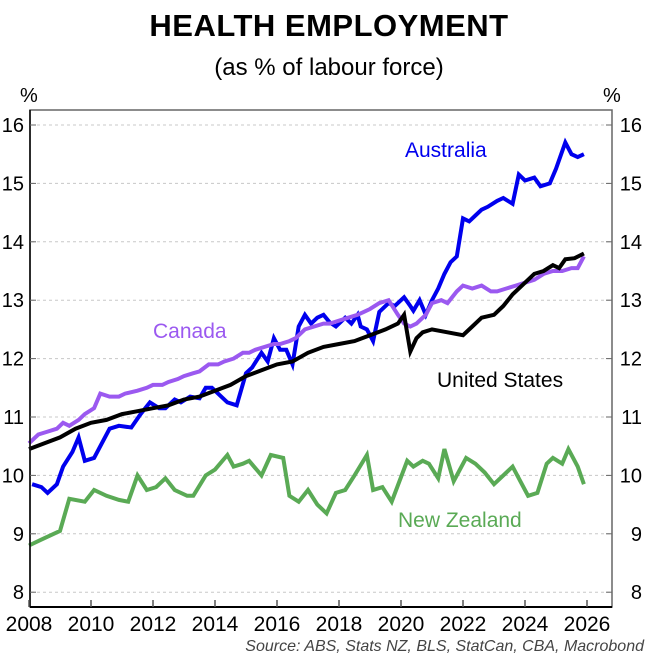  Describe the element at coordinates (13, 418) in the screenshot. I see `y-tick-label-left: 11` at that location.